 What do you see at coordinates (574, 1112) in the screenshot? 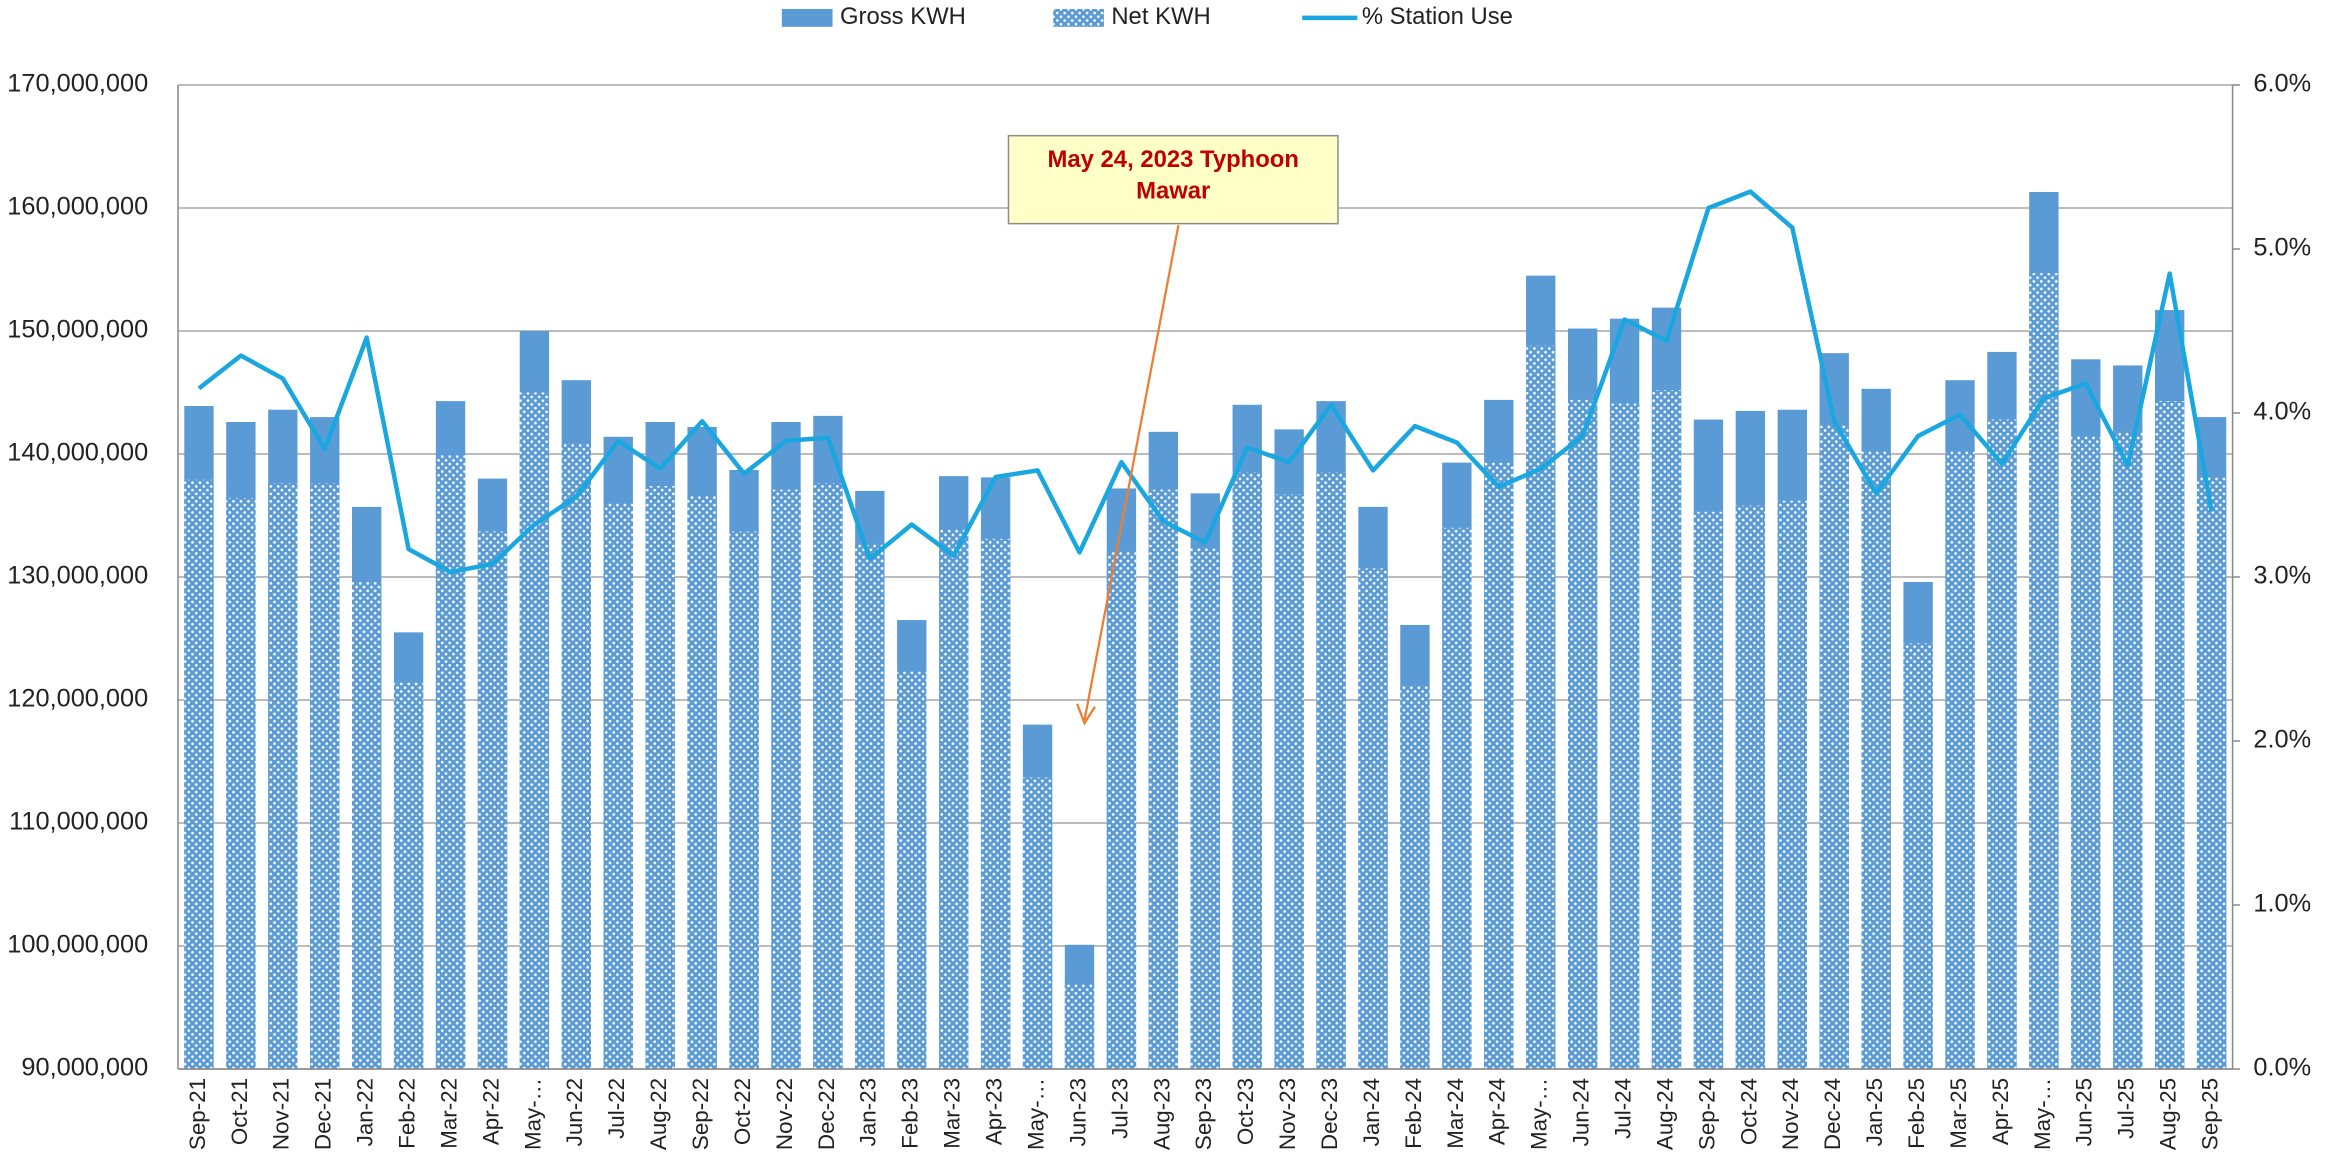
I see `x-tick-label: Jun-22` at bounding box center [574, 1112].